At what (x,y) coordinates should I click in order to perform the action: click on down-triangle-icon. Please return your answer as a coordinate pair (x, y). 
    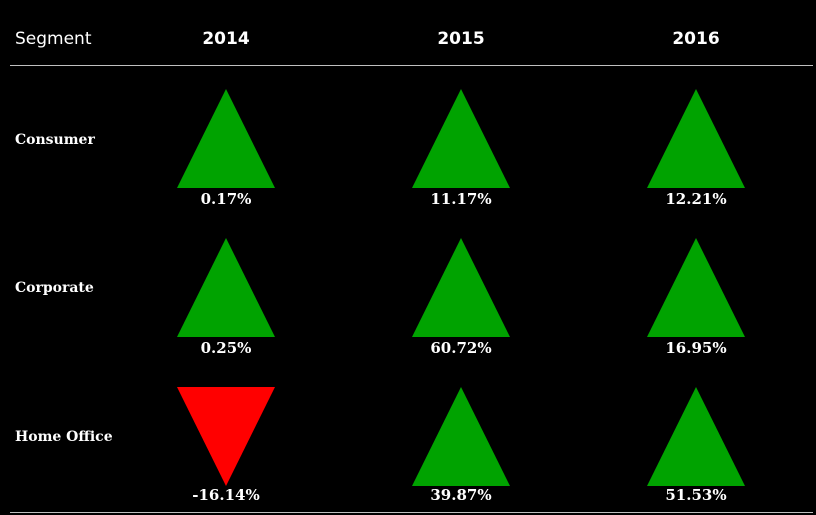
    Looking at the image, I should click on (226, 436).